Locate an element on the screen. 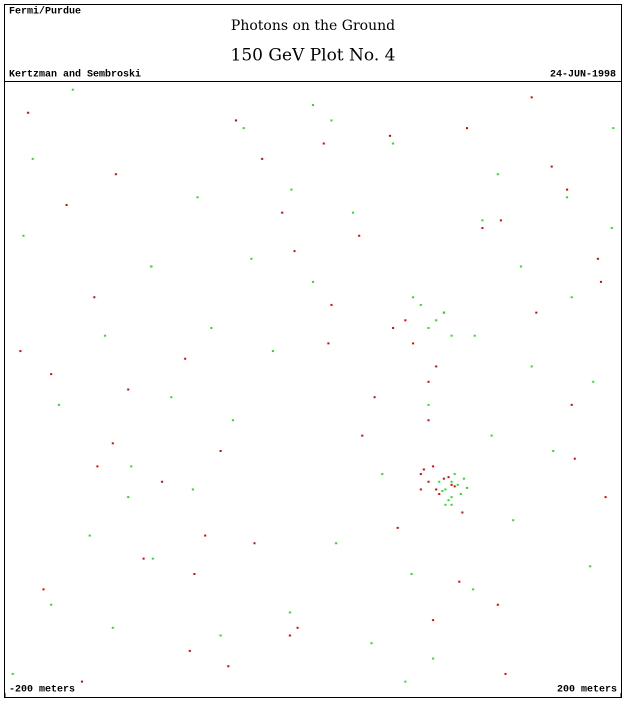 This screenshot has width=627, height=707. x-tick-label: -200 meters is located at coordinates (42, 690).